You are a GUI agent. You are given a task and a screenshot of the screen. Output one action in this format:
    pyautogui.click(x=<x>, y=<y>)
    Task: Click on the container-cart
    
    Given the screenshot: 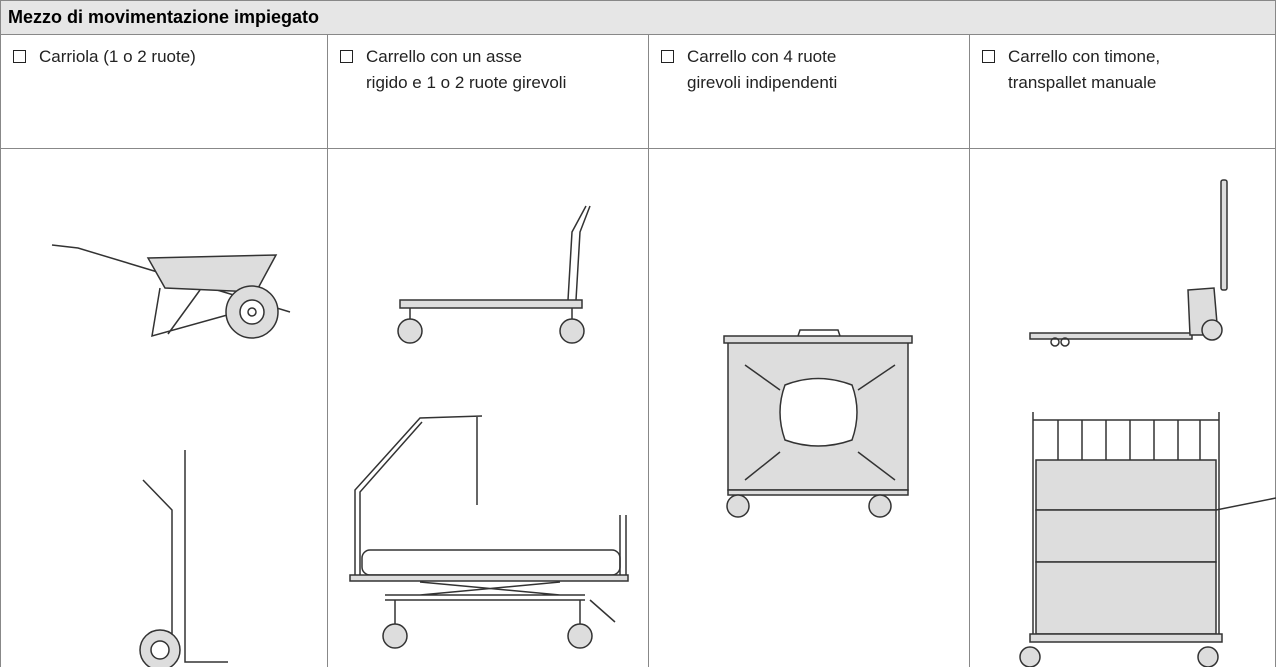 What is the action you would take?
    pyautogui.click(x=818, y=423)
    